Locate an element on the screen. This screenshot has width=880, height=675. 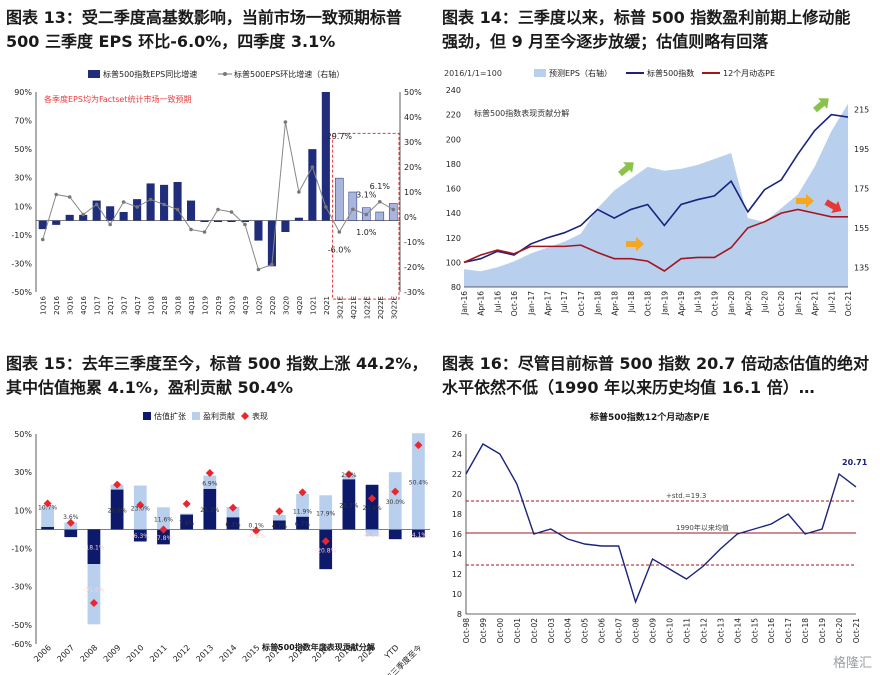
chart15-data-label: 20.9% is located at coordinates (117, 510).